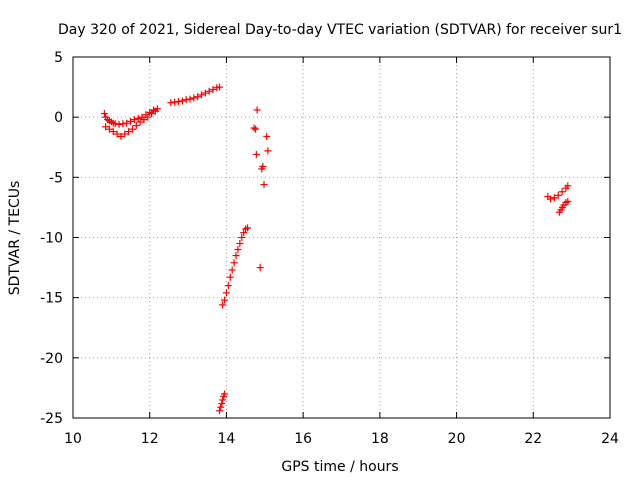  I want to click on y-tick-label: 0, so click(58, 118).